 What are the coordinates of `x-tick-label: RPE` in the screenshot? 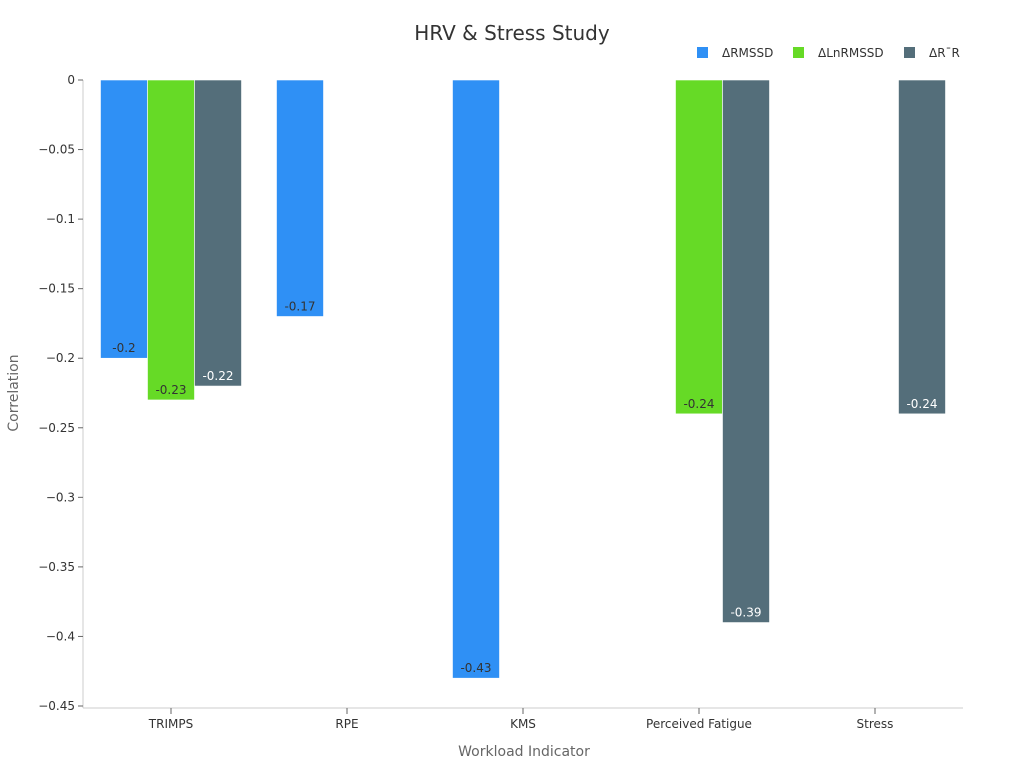 It's located at (346, 724).